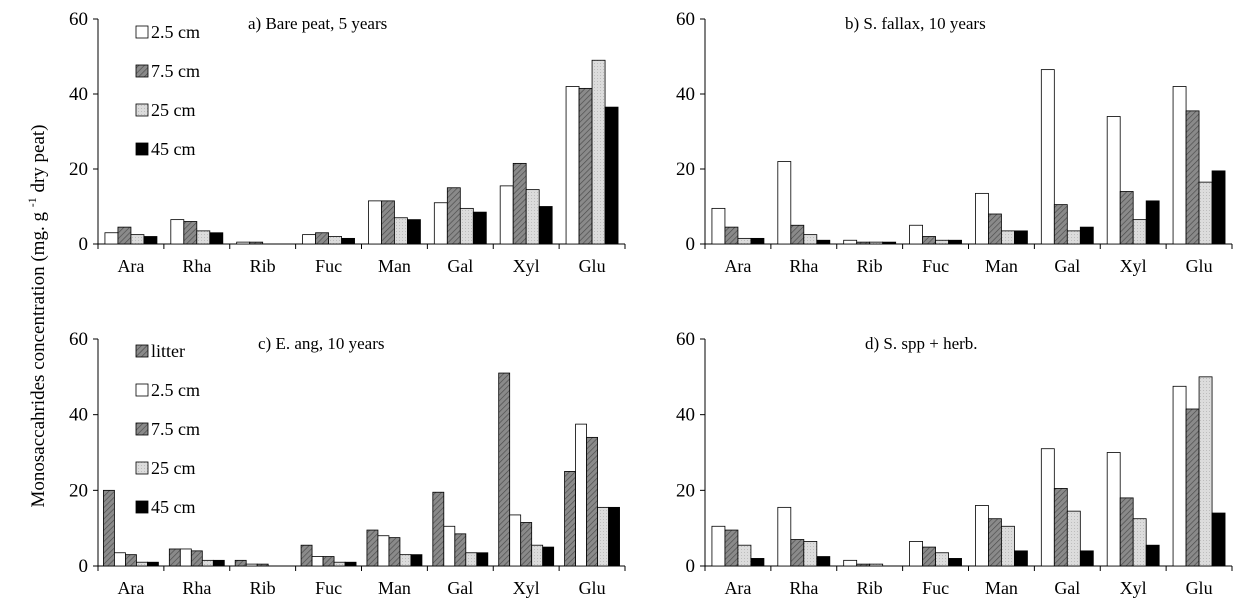  Describe the element at coordinates (1008, 546) in the screenshot. I see `bar-25-cm-man` at that location.